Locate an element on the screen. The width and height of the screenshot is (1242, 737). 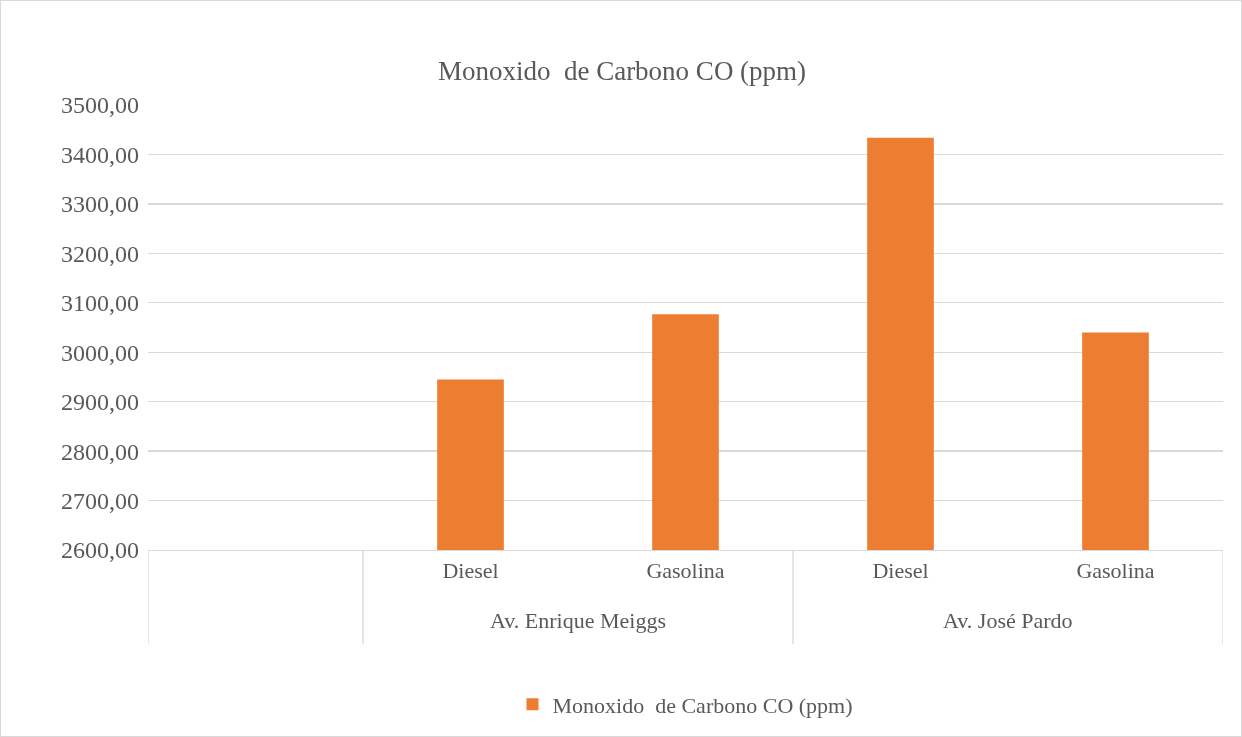
legend-label: Monoxido de Carbono CO (ppm) is located at coordinates (702, 705).